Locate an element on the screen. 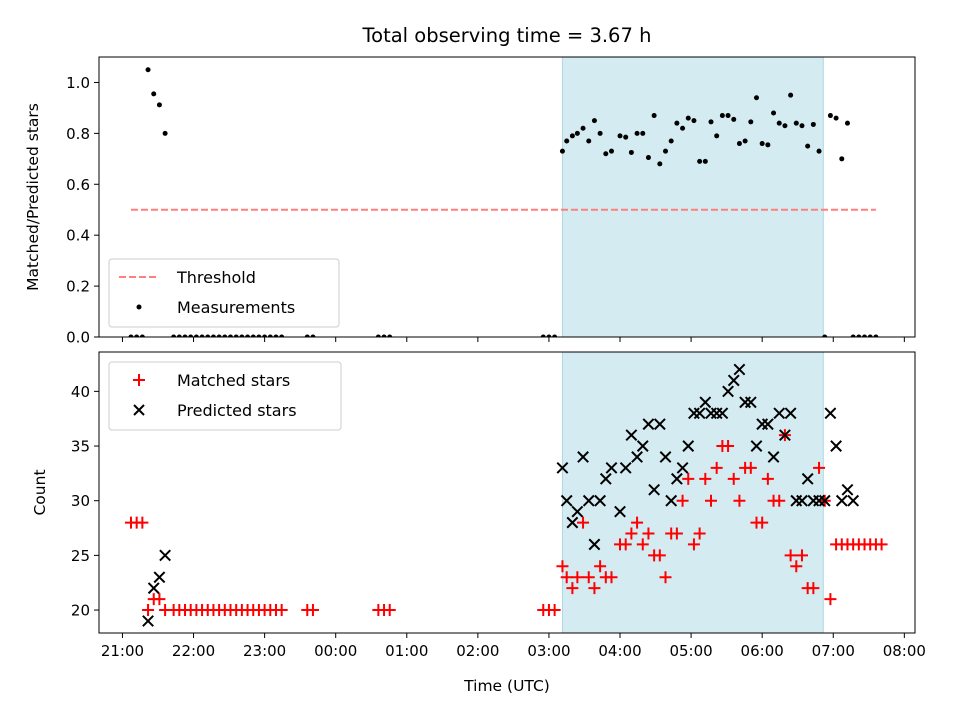 This screenshot has height=724, width=960. legend-box is located at coordinates (225, 396).